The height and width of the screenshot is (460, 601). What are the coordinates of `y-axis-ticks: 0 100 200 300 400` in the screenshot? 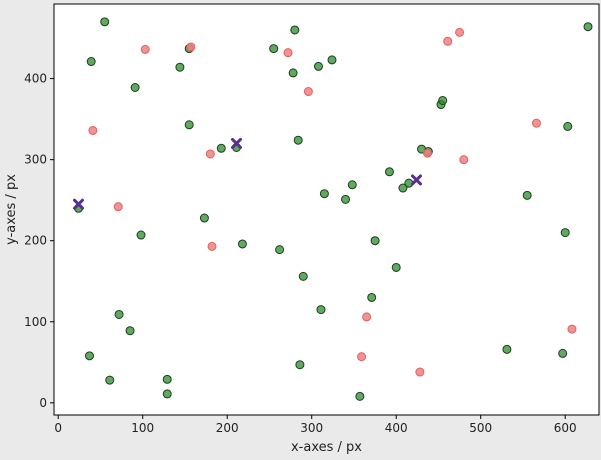 It's located at (39, 241).